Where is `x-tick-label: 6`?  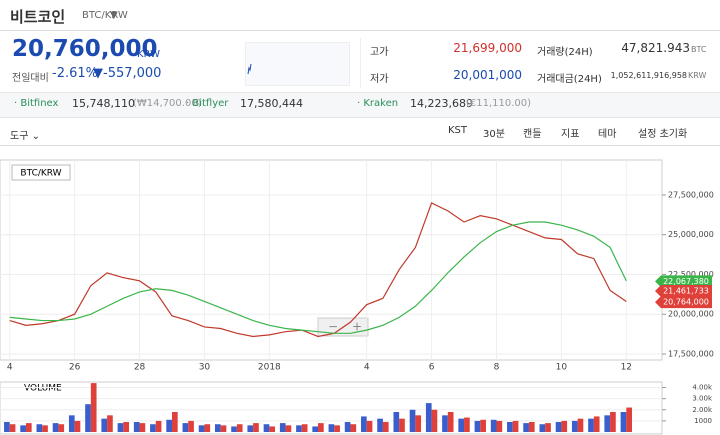 x-tick-label: 6 is located at coordinates (432, 368).